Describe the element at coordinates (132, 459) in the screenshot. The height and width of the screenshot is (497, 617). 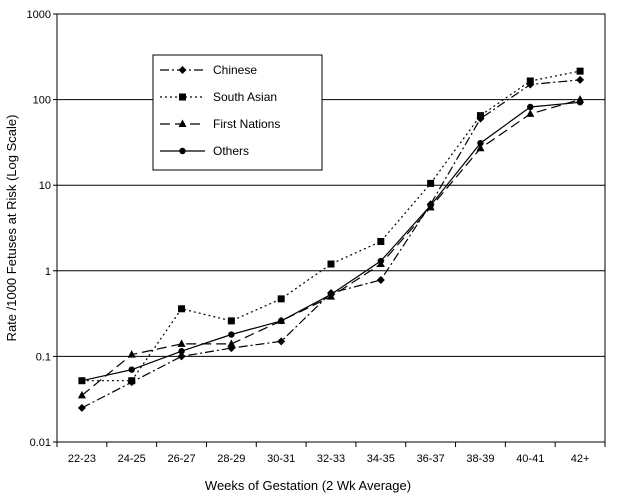
I see `x-tick-label: 24-25` at that location.